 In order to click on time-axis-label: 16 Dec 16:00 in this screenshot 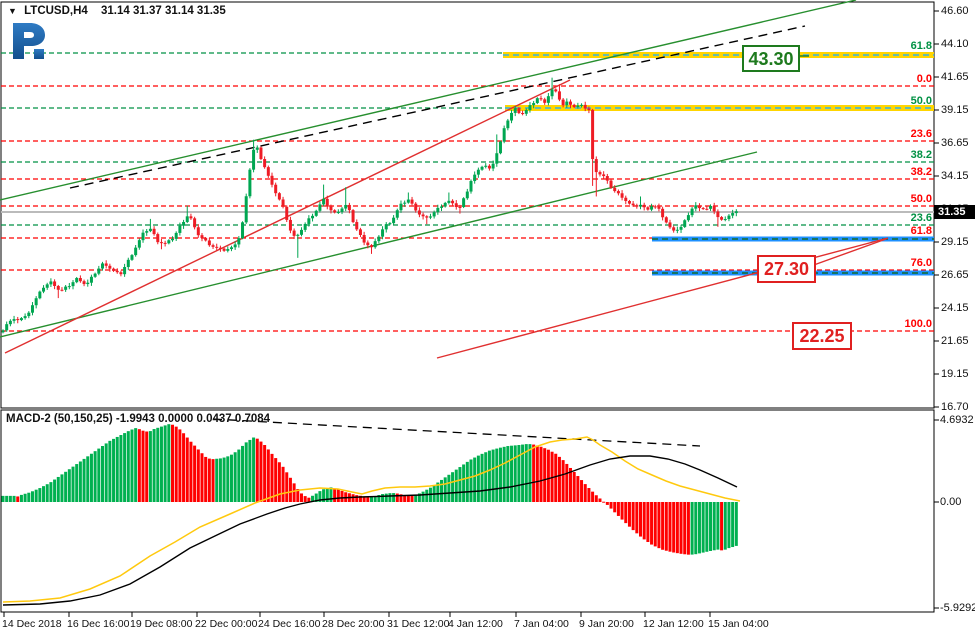, I will do `click(98, 624)`.